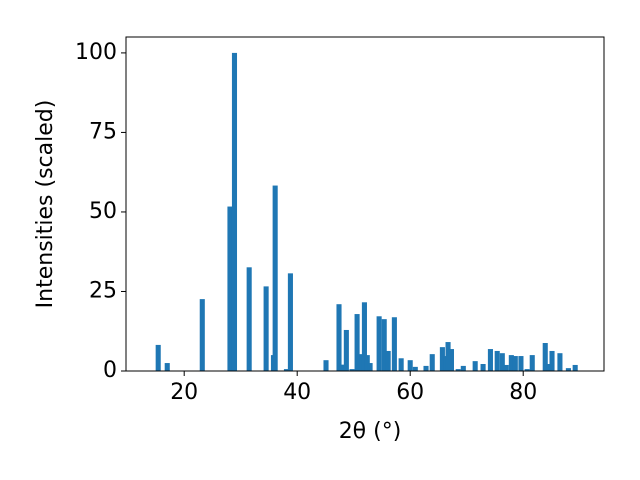 Image resolution: width=640 pixels, height=480 pixels. What do you see at coordinates (103, 211) in the screenshot?
I see `y-tick-label: 50` at bounding box center [103, 211].